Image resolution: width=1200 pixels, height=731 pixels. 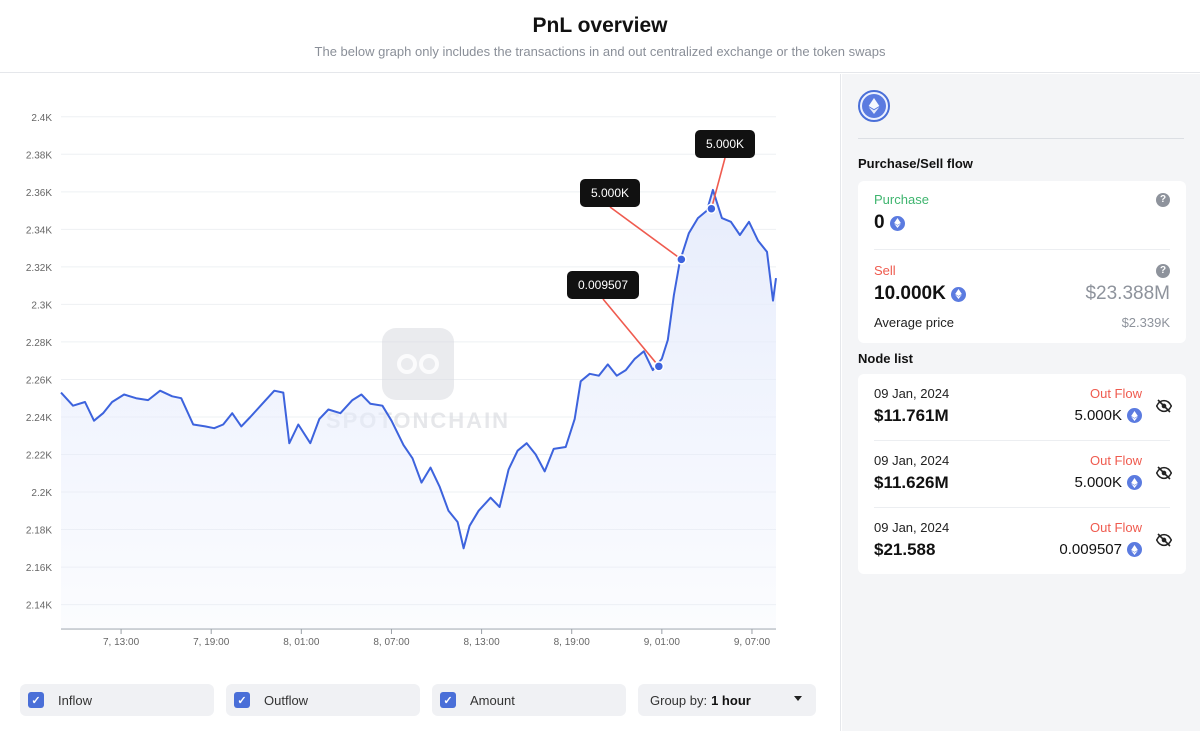 What do you see at coordinates (901, 199) in the screenshot?
I see `purchase-label: Purchase` at bounding box center [901, 199].